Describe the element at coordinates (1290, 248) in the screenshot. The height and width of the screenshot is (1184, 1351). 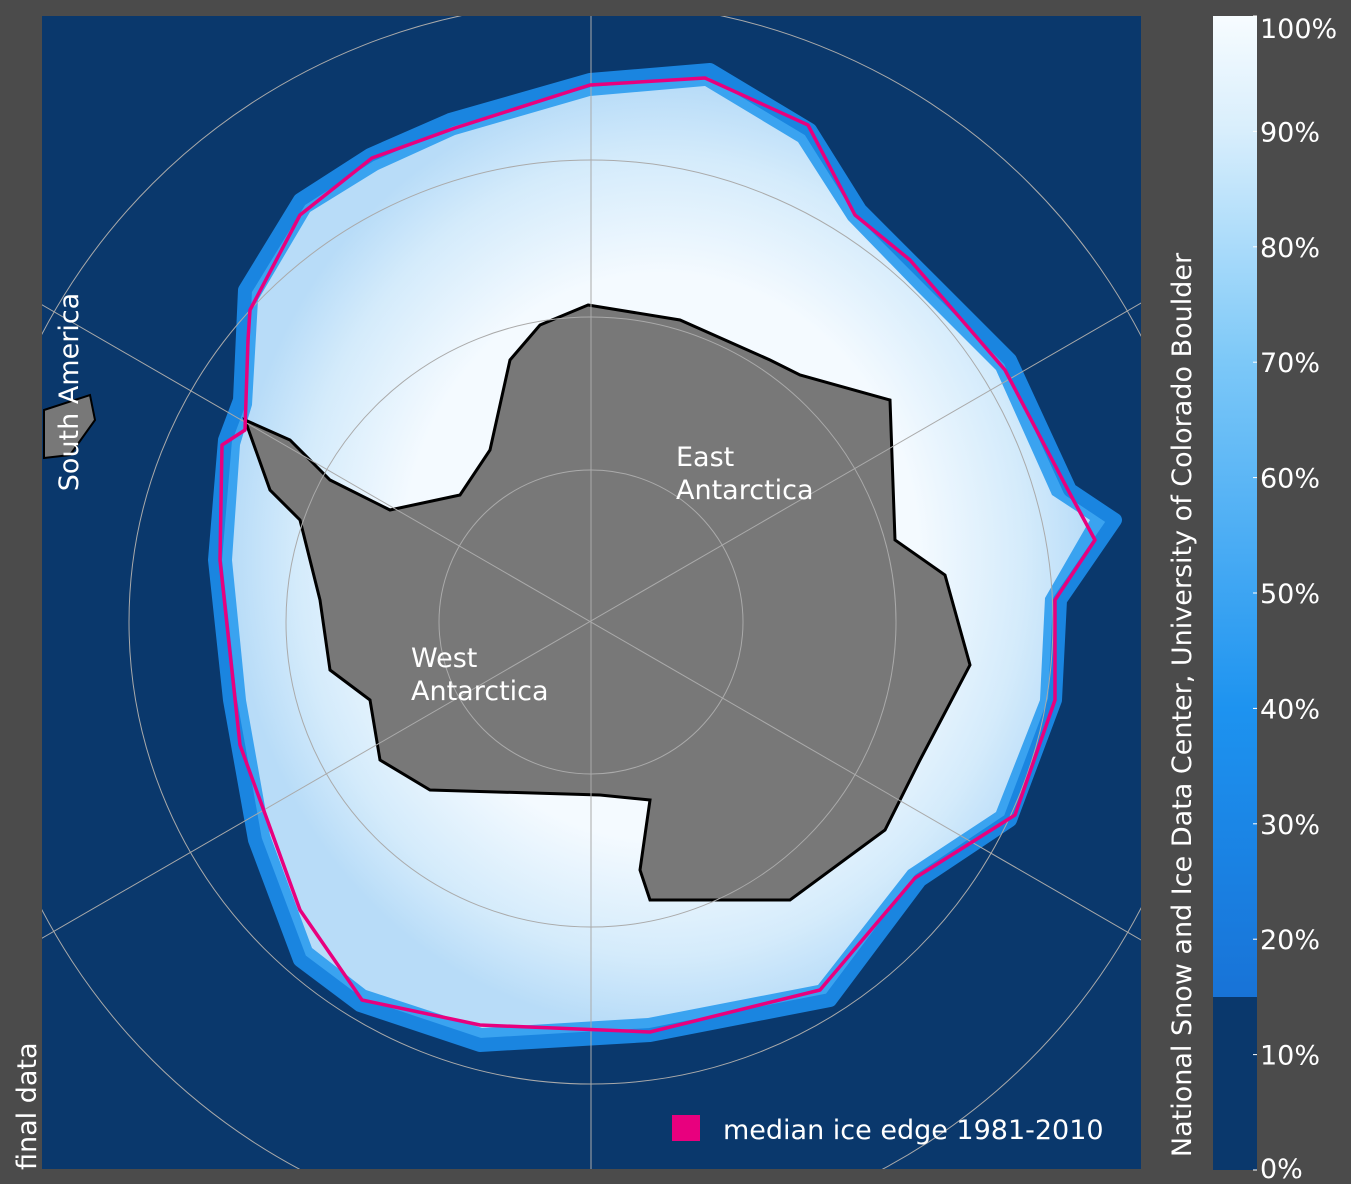
I see `colorbar-label: 80%` at that location.